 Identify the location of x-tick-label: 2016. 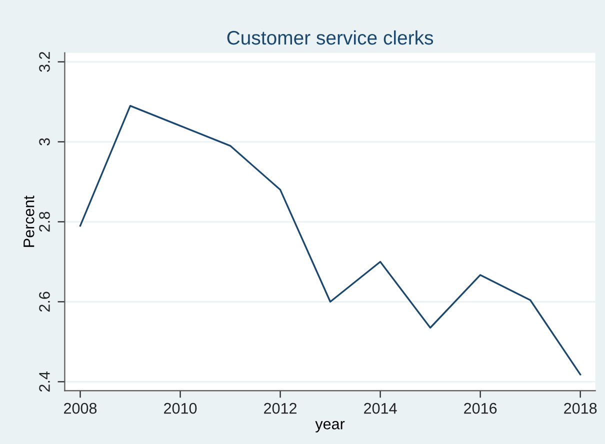
(480, 408).